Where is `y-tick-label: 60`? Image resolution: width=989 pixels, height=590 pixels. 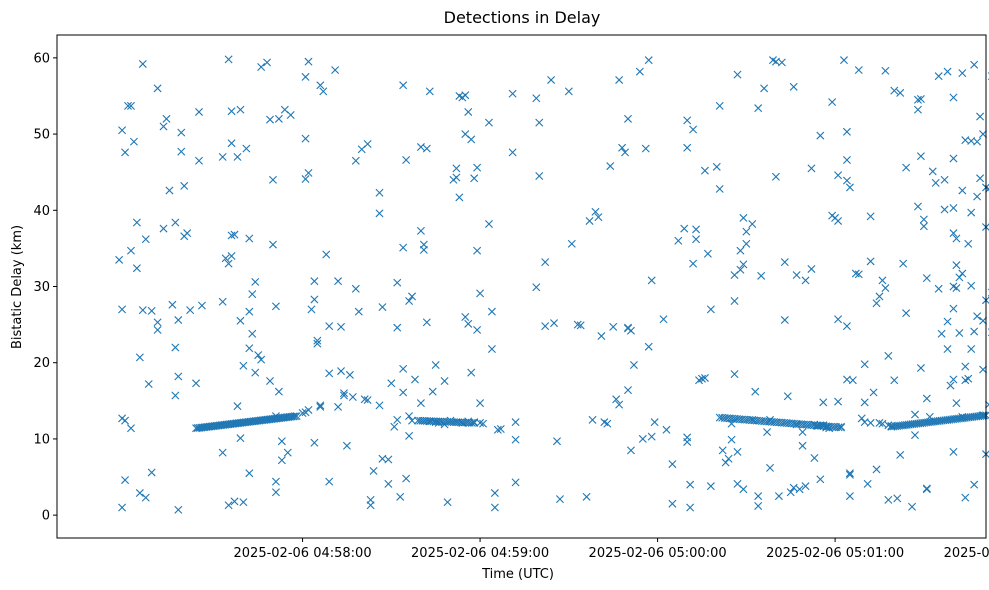 y-tick-label: 60 is located at coordinates (41, 58).